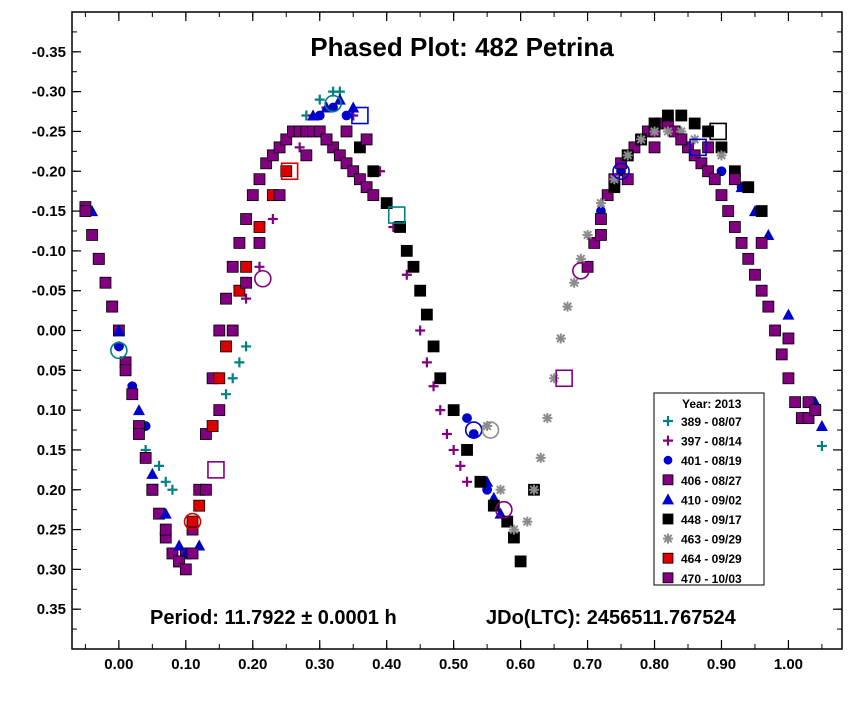 This screenshot has width=859, height=702. I want to click on y-tick-label: -0.10, so click(49, 251).